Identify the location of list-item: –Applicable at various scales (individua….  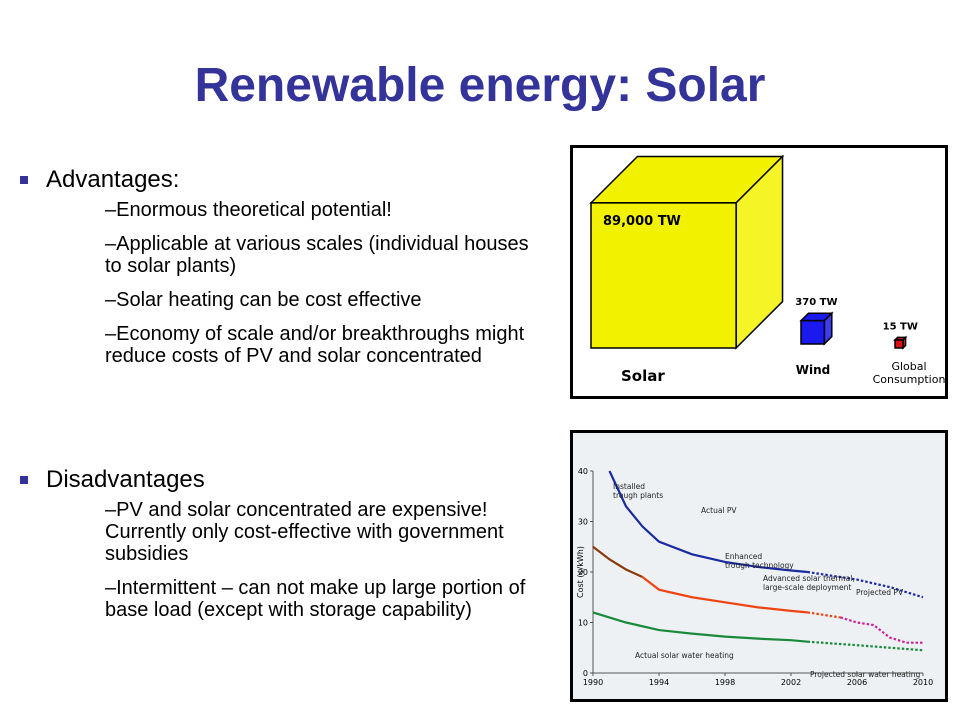
(281, 255).